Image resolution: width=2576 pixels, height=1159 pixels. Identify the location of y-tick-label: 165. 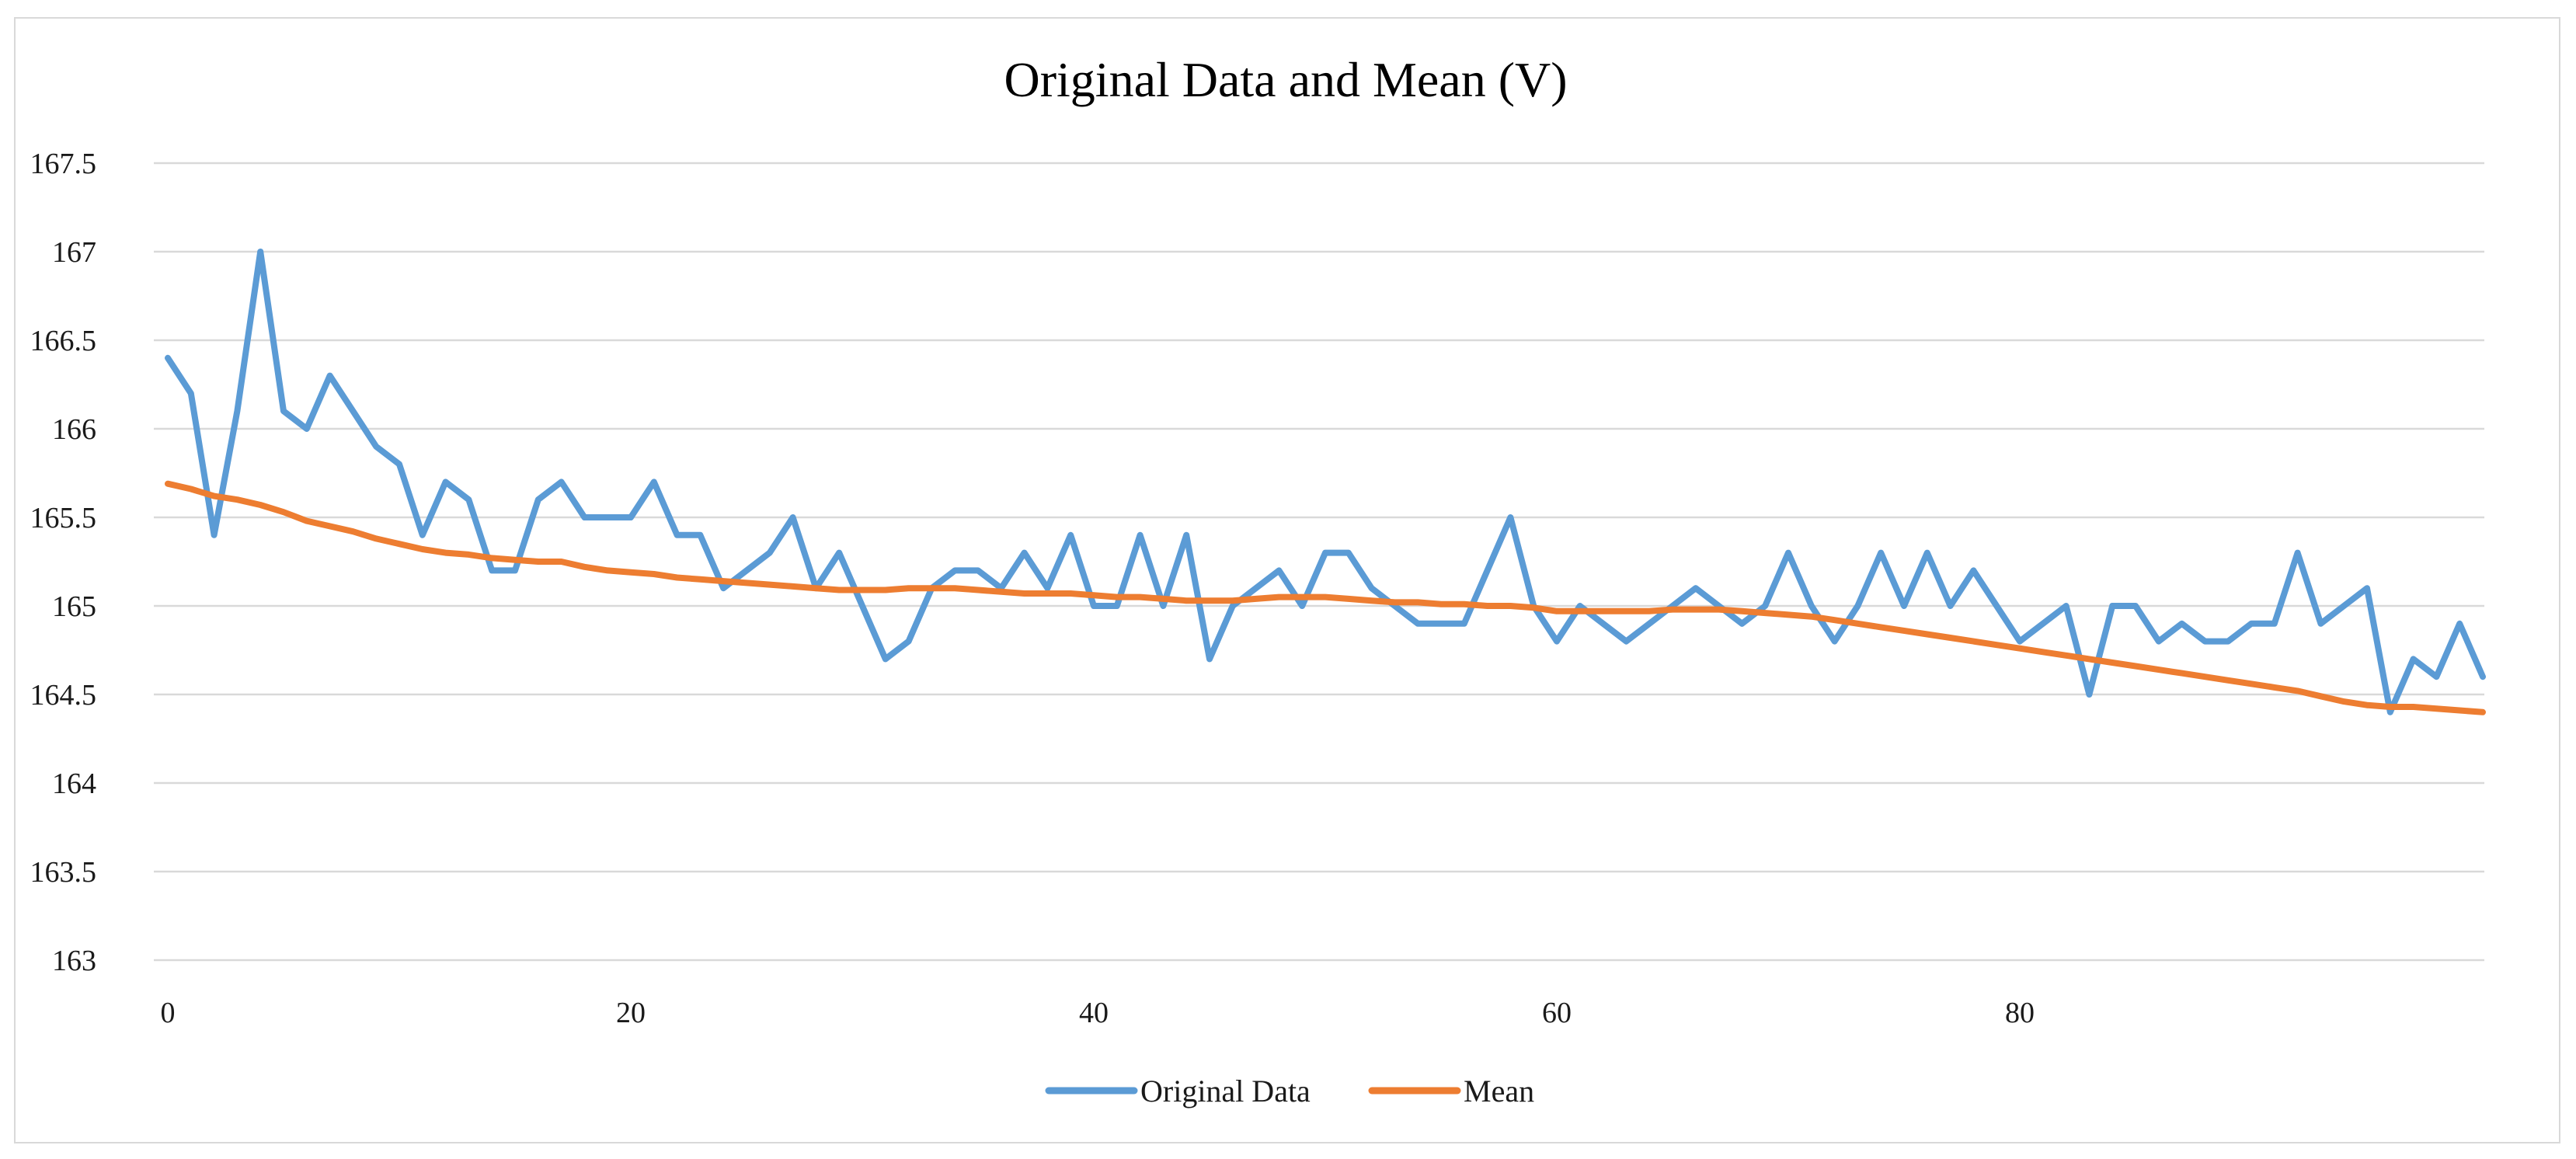
(74, 606).